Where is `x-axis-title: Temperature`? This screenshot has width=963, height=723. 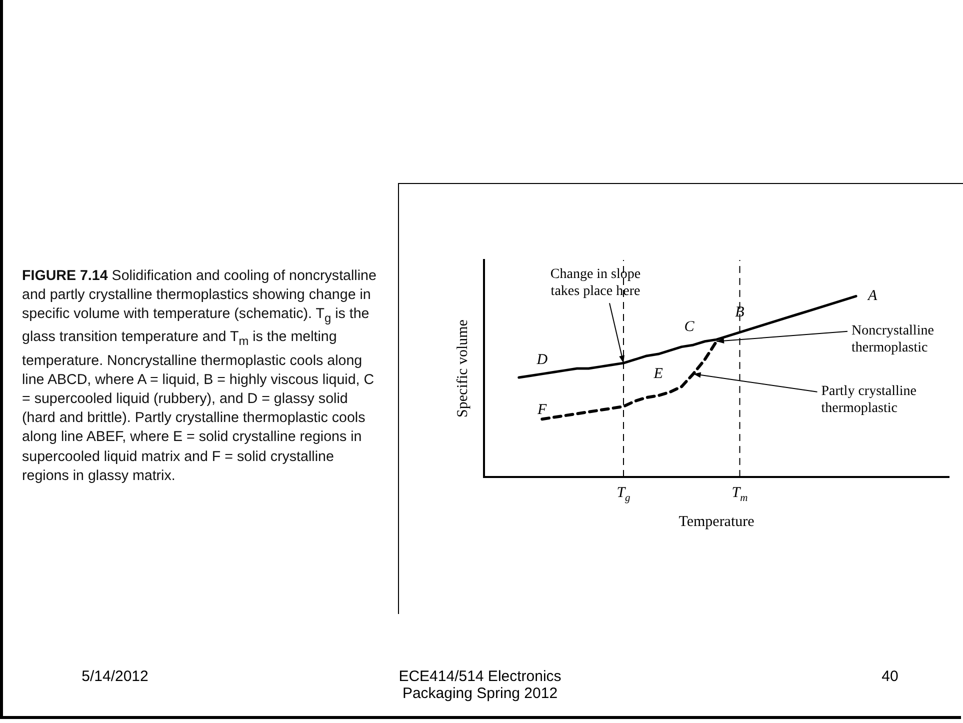
x-axis-title: Temperature is located at coordinates (716, 522).